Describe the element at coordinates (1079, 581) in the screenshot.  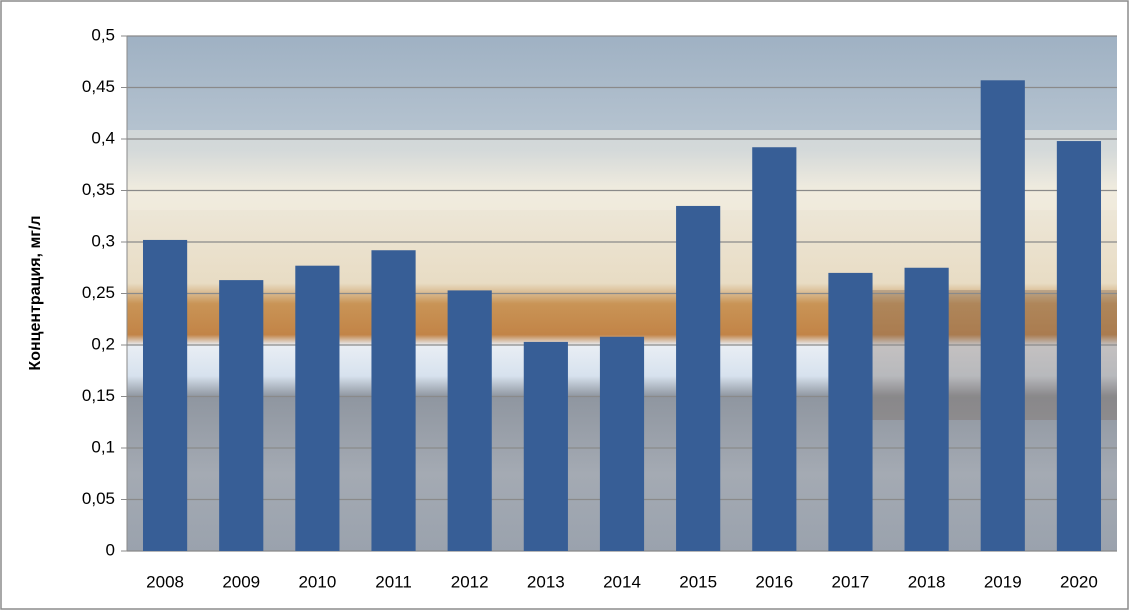
I see `x-tick-label: 2020` at that location.